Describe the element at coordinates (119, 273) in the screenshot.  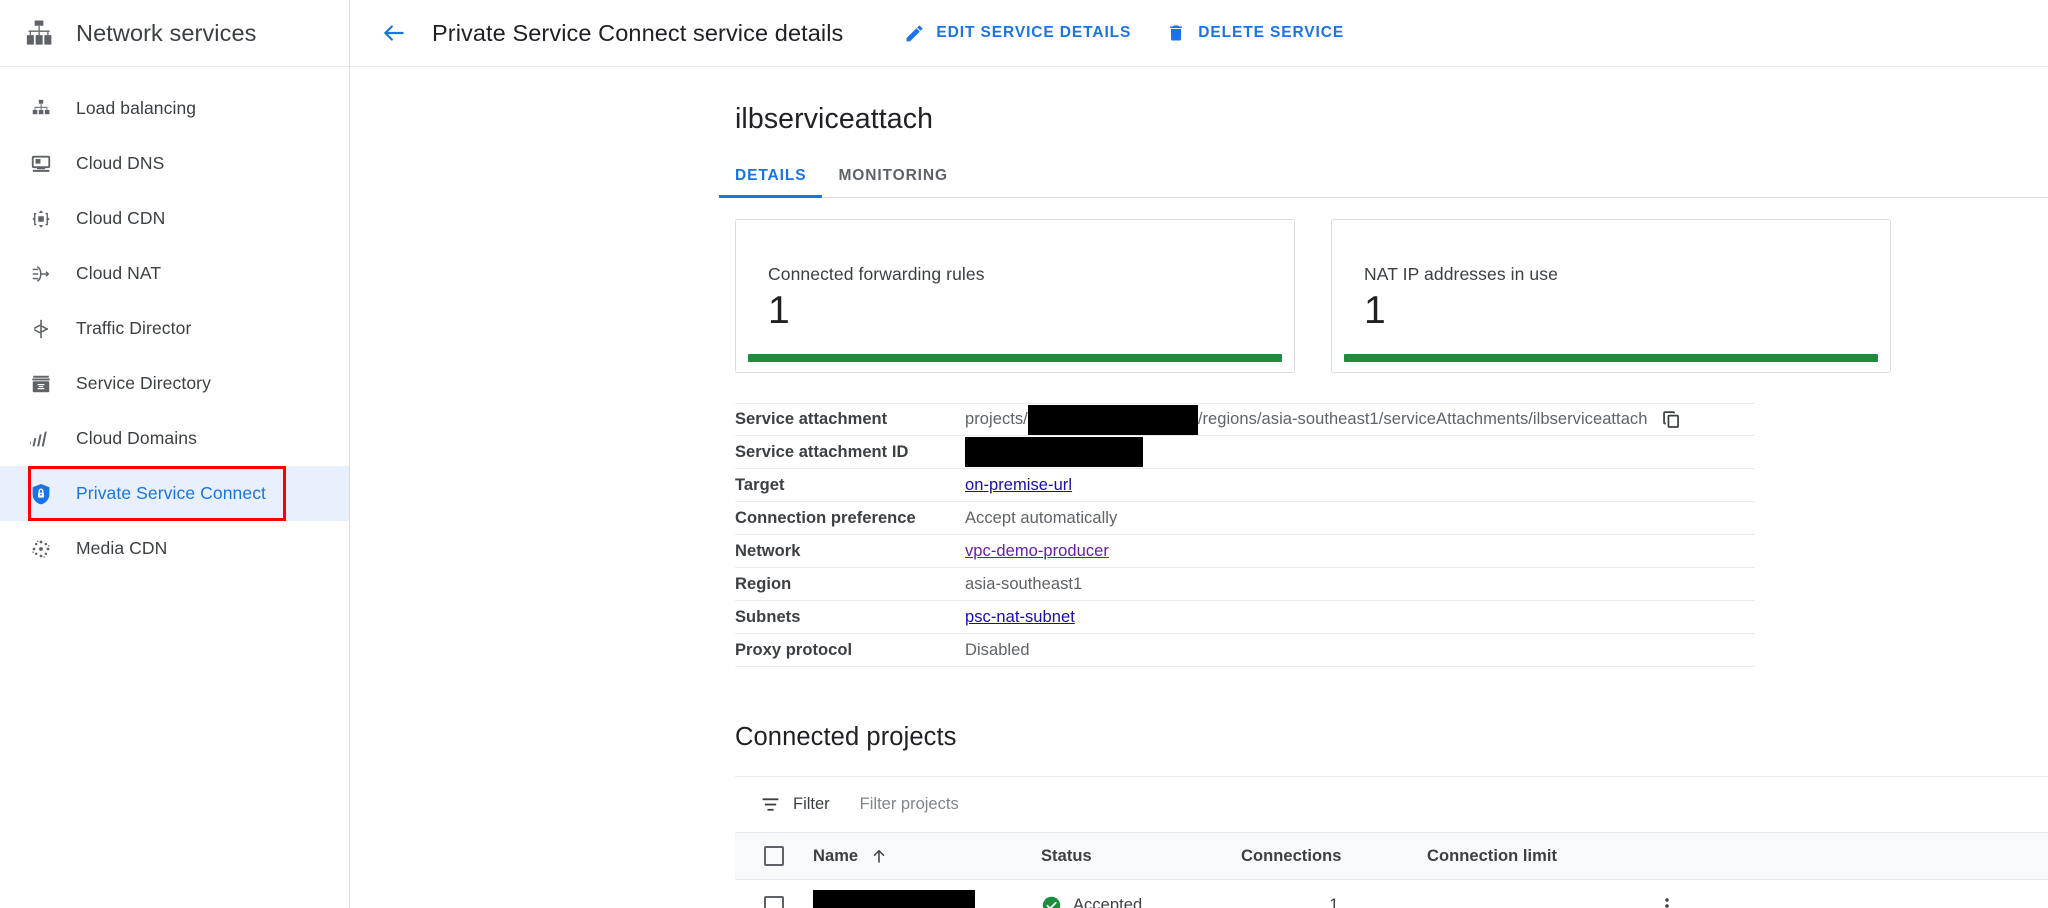
I see `sidebar-item-label: Cloud NAT` at that location.